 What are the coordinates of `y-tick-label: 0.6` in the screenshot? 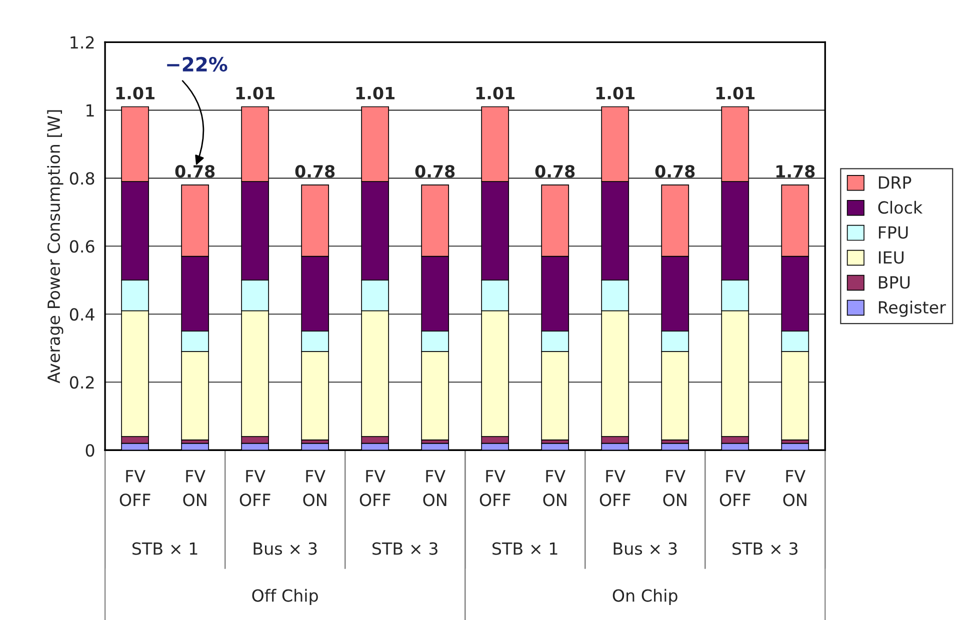 It's located at (82, 246).